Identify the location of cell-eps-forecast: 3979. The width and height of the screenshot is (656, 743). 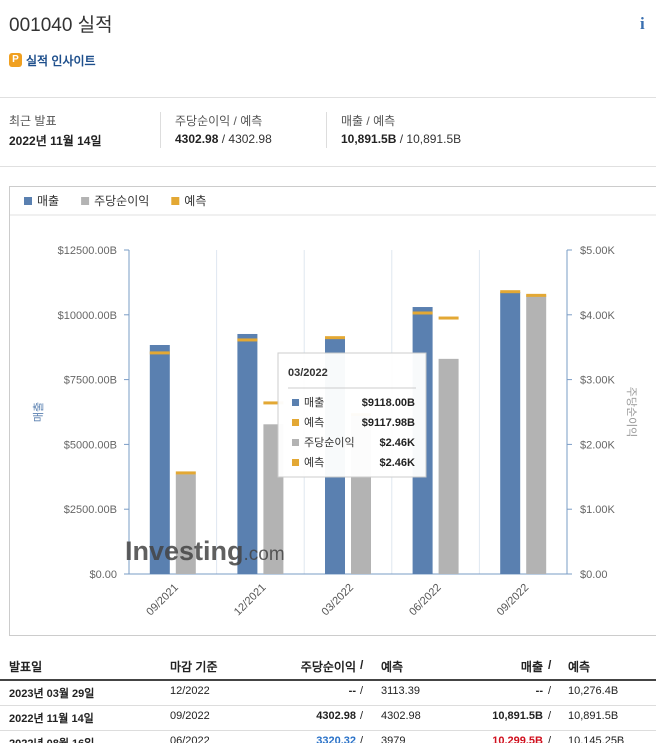
(393, 739).